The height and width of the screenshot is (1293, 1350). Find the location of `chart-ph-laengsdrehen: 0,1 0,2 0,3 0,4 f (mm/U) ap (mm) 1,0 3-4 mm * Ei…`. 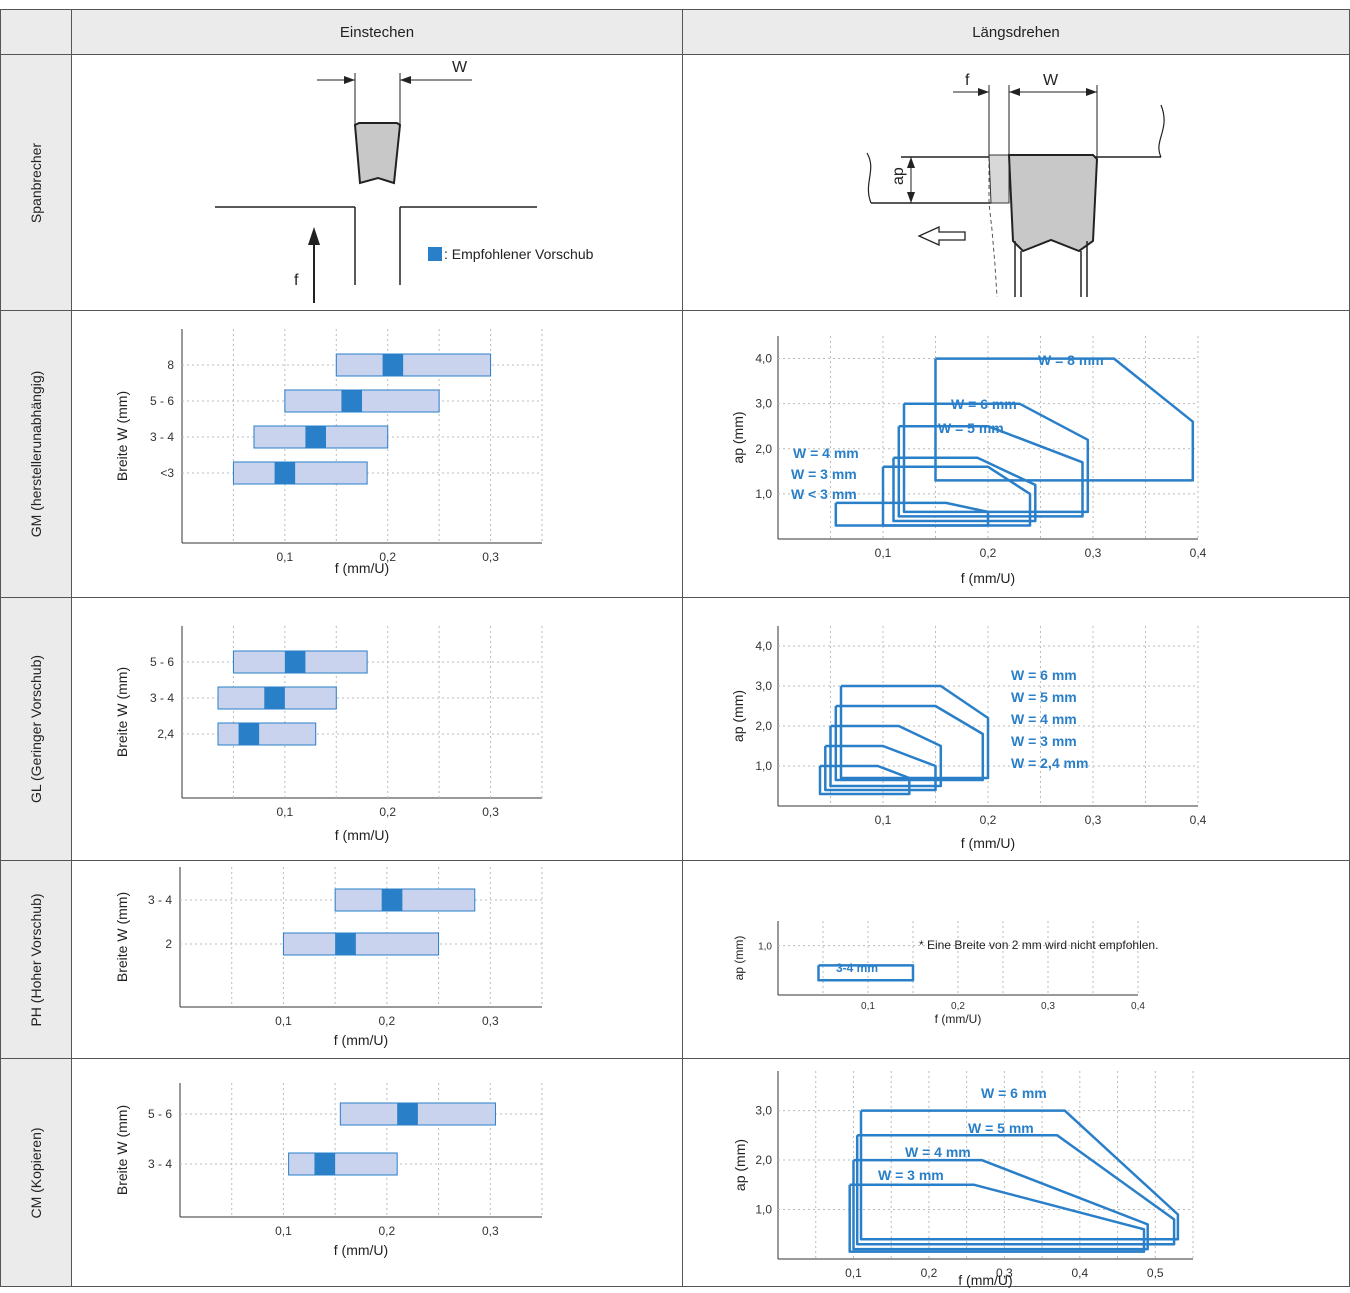

chart-ph-laengsdrehen: 0,1 0,2 0,3 0,4 f (mm/U) ap (mm) 1,0 3-4 mm * Ei… is located at coordinates (945, 973).